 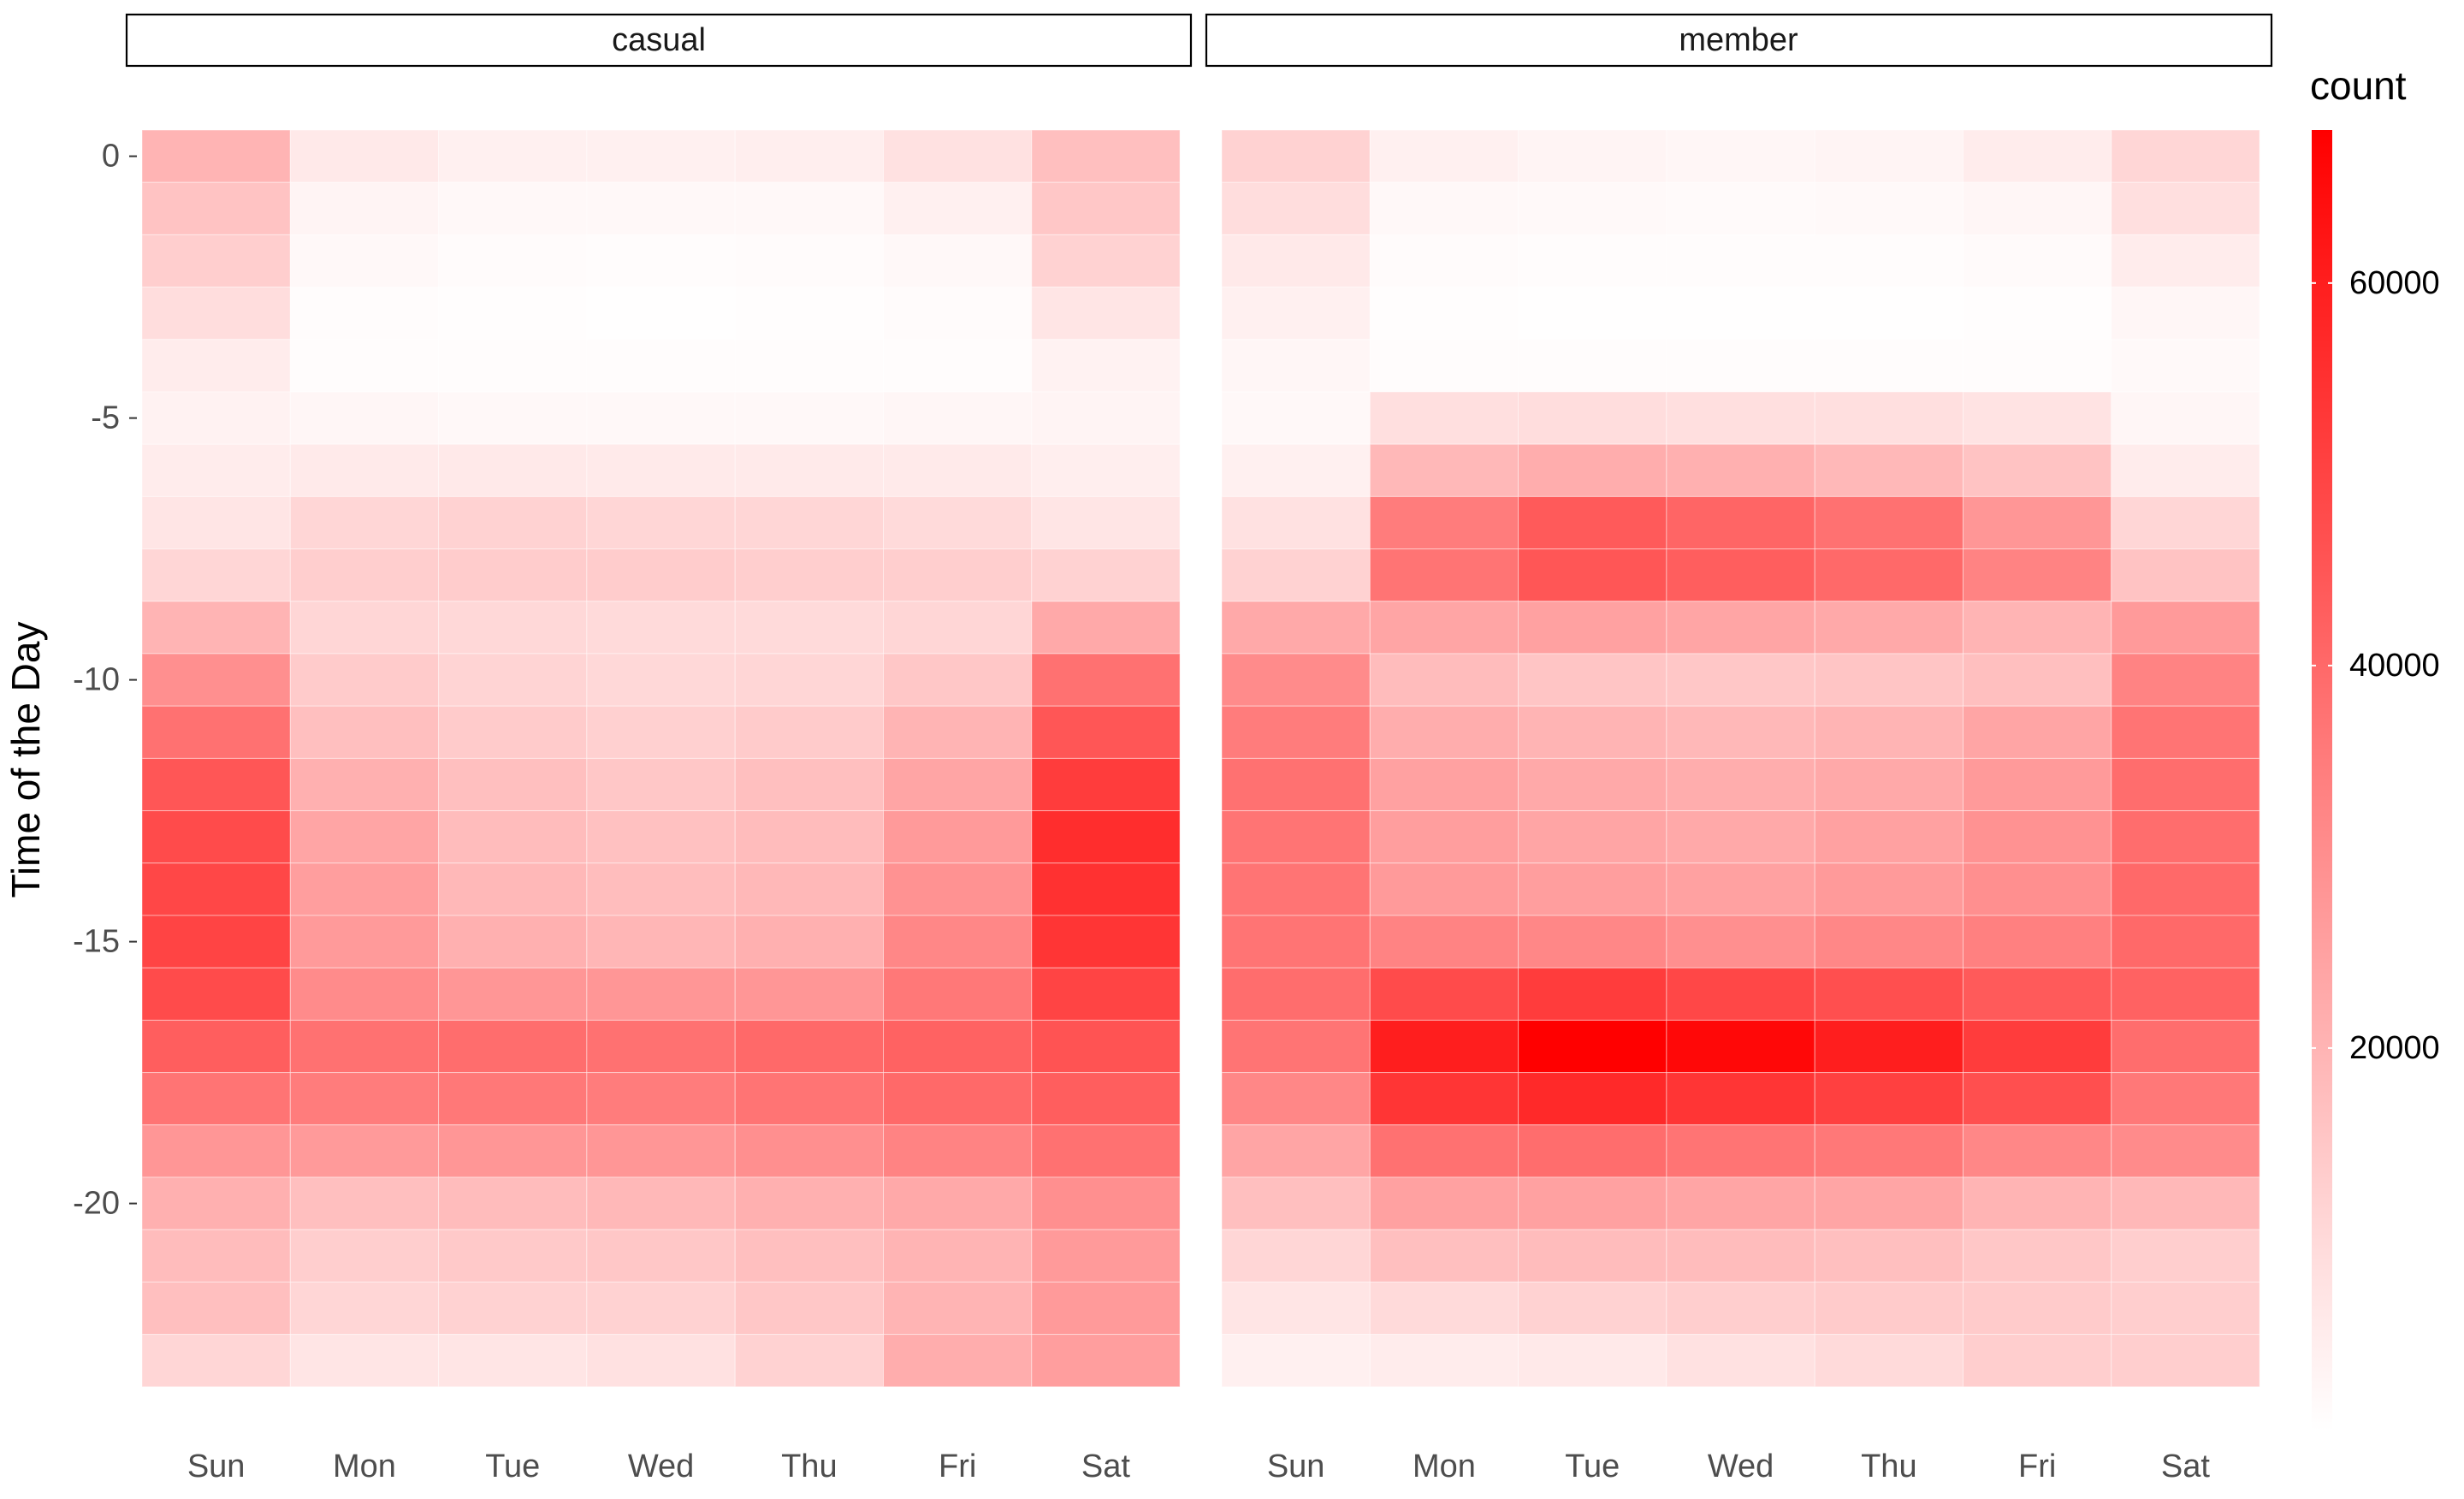 I want to click on y-axis-title: Time of the Day, so click(x=25, y=760).